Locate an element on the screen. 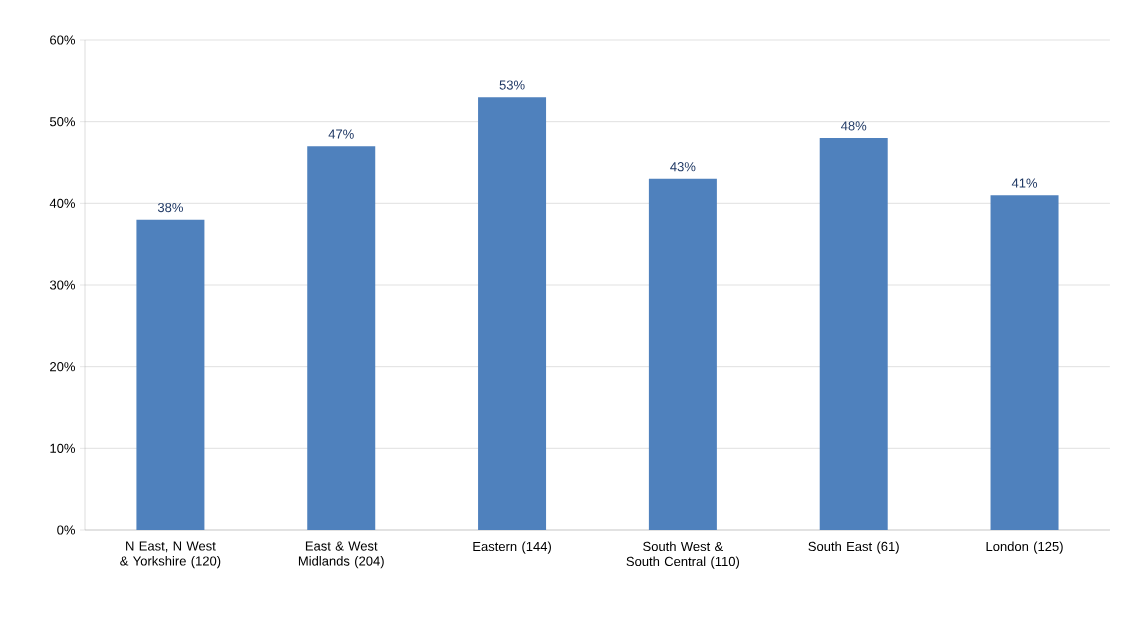 The image size is (1130, 622). x-tick-label: South East (61) is located at coordinates (853, 547).